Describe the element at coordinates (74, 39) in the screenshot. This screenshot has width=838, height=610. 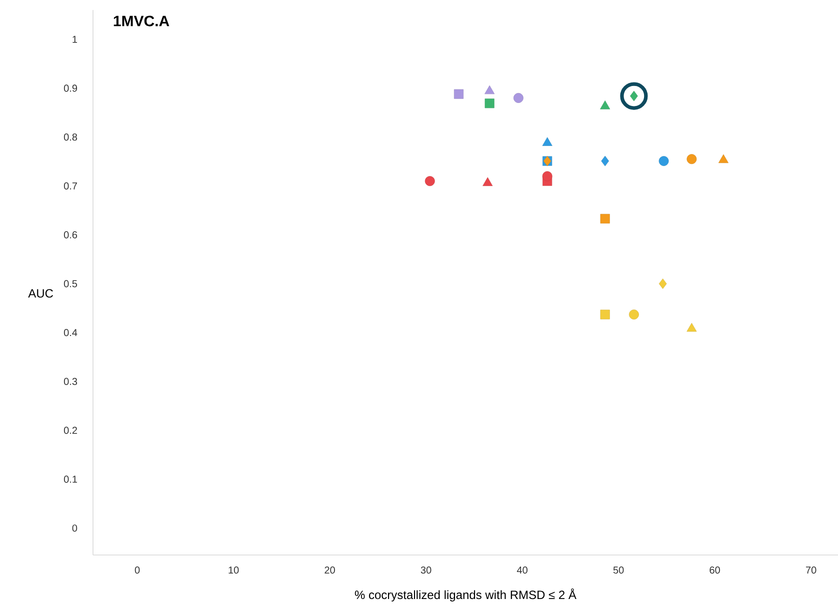
I see `y-tick-label: 1` at that location.